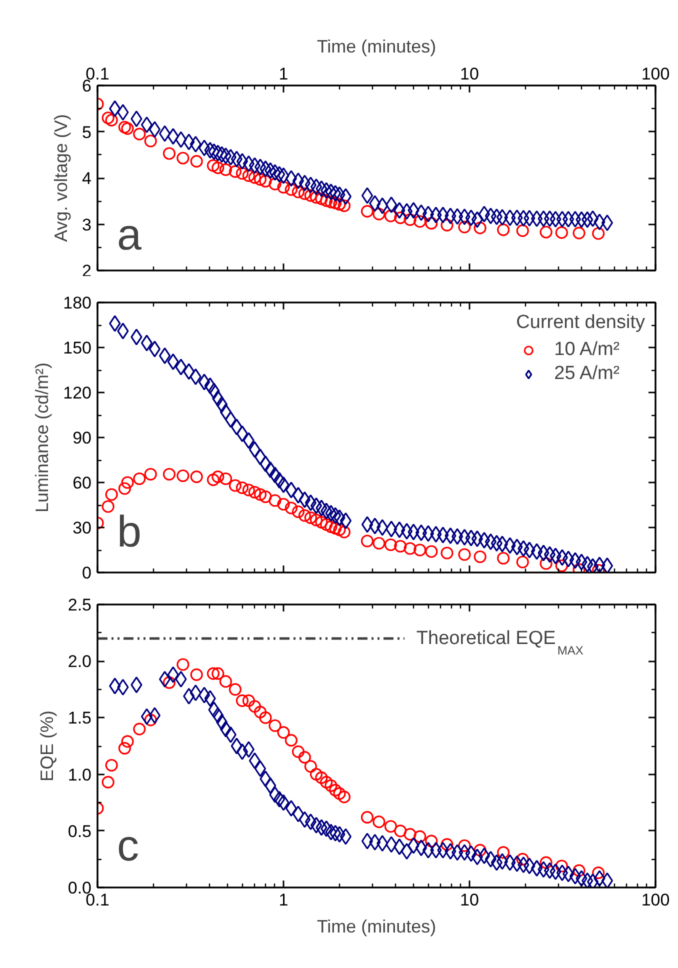 The width and height of the screenshot is (678, 968). Describe the element at coordinates (80, 718) in the screenshot. I see `y-tick-label: 1.5` at that location.